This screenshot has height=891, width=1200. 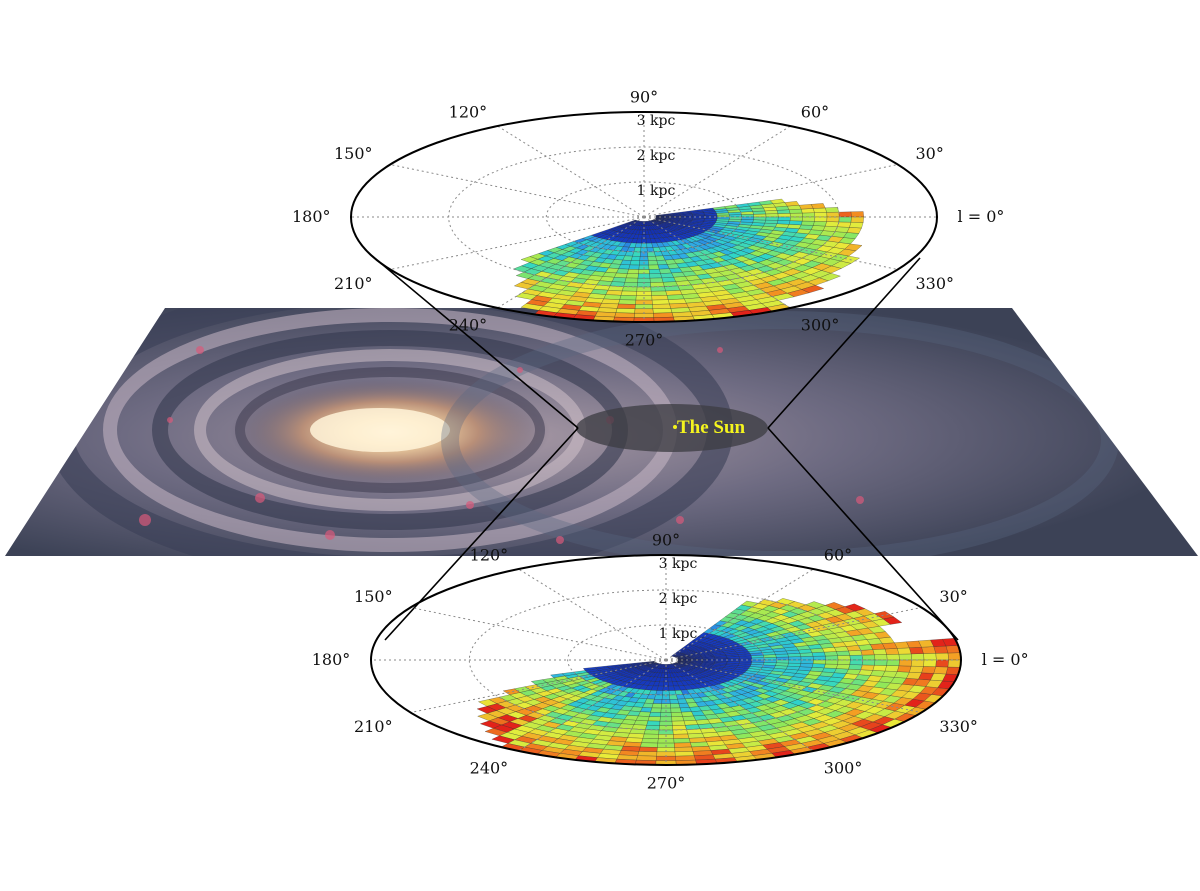 What do you see at coordinates (468, 112) in the screenshot?
I see `longitude-label: 120°` at bounding box center [468, 112].